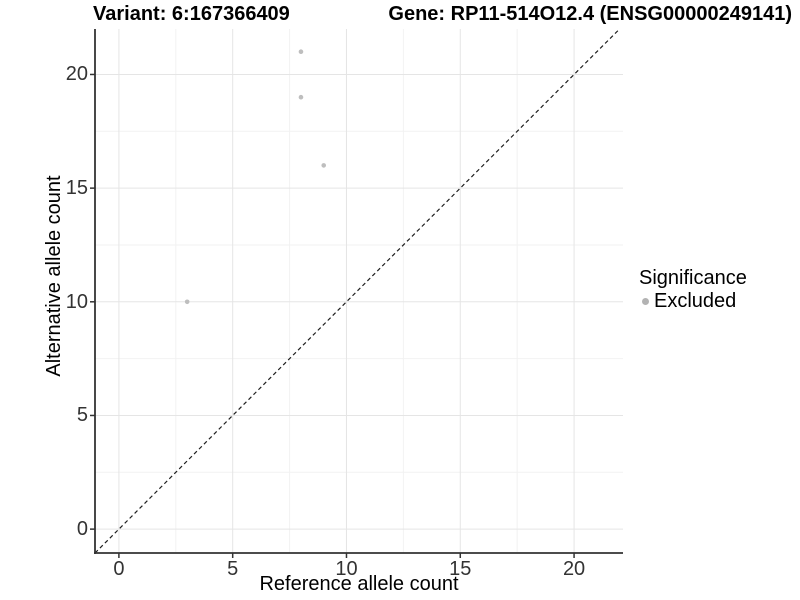 The image size is (800, 600). Describe the element at coordinates (76, 188) in the screenshot. I see `y-tick-label: 15` at that location.